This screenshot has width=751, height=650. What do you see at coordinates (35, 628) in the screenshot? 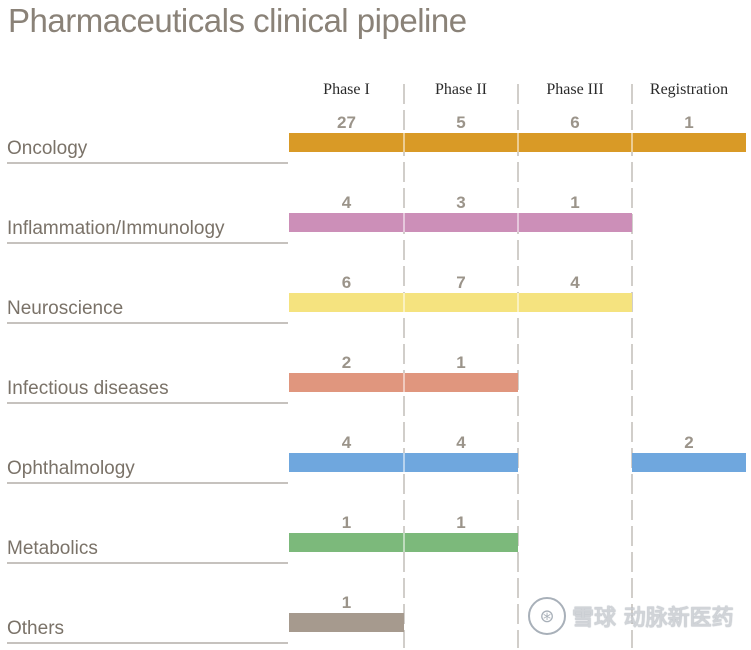
I see `category-label: Others` at bounding box center [35, 628].